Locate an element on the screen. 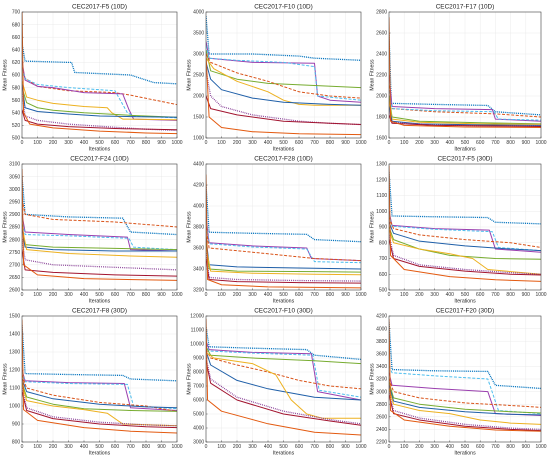 The width and height of the screenshot is (550, 455). y-tick-label: 9000 is located at coordinates (198, 359).